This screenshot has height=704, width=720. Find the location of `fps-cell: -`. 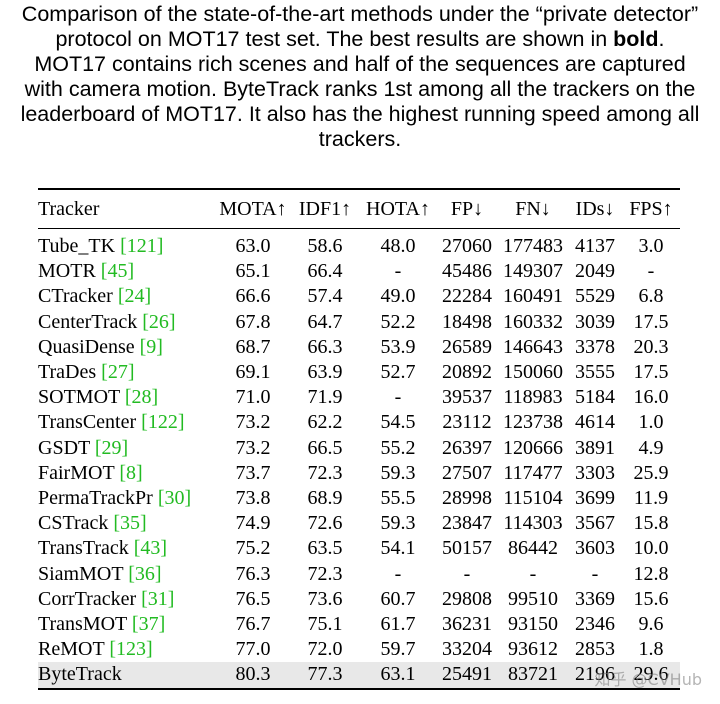

fps-cell: - is located at coordinates (651, 271).